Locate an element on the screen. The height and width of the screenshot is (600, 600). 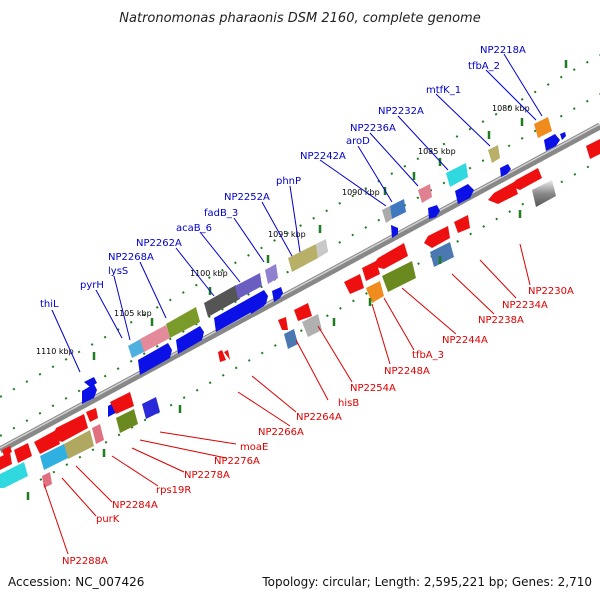
gene-label-reverse: NP2238A is located at coordinates (501, 320).